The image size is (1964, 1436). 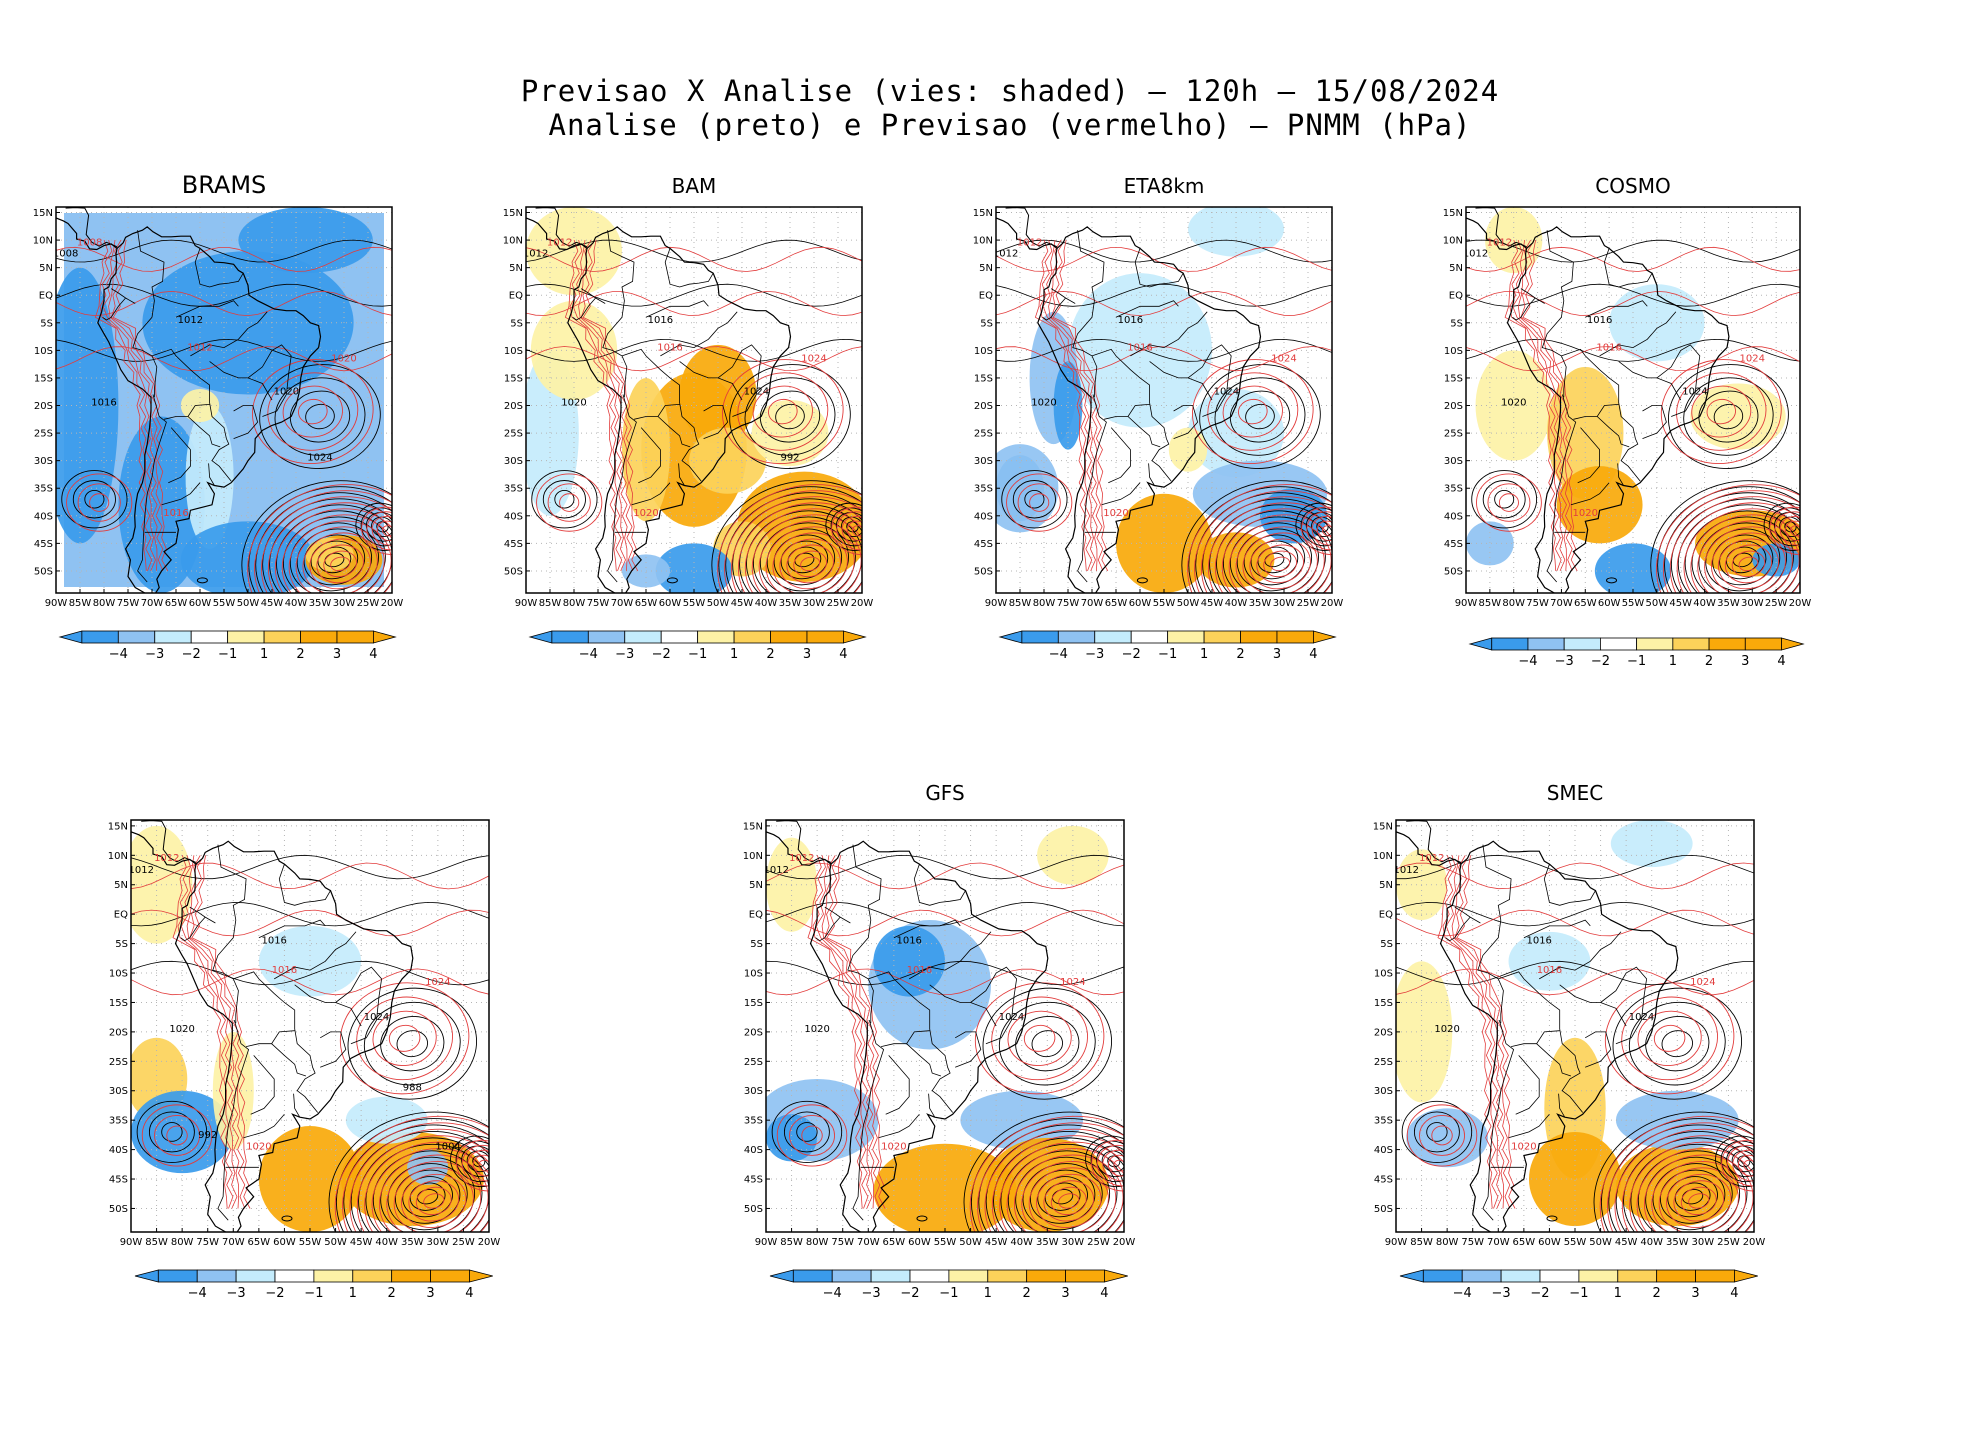 I want to click on lon-tick-label: 25W, so click(x=1308, y=603).